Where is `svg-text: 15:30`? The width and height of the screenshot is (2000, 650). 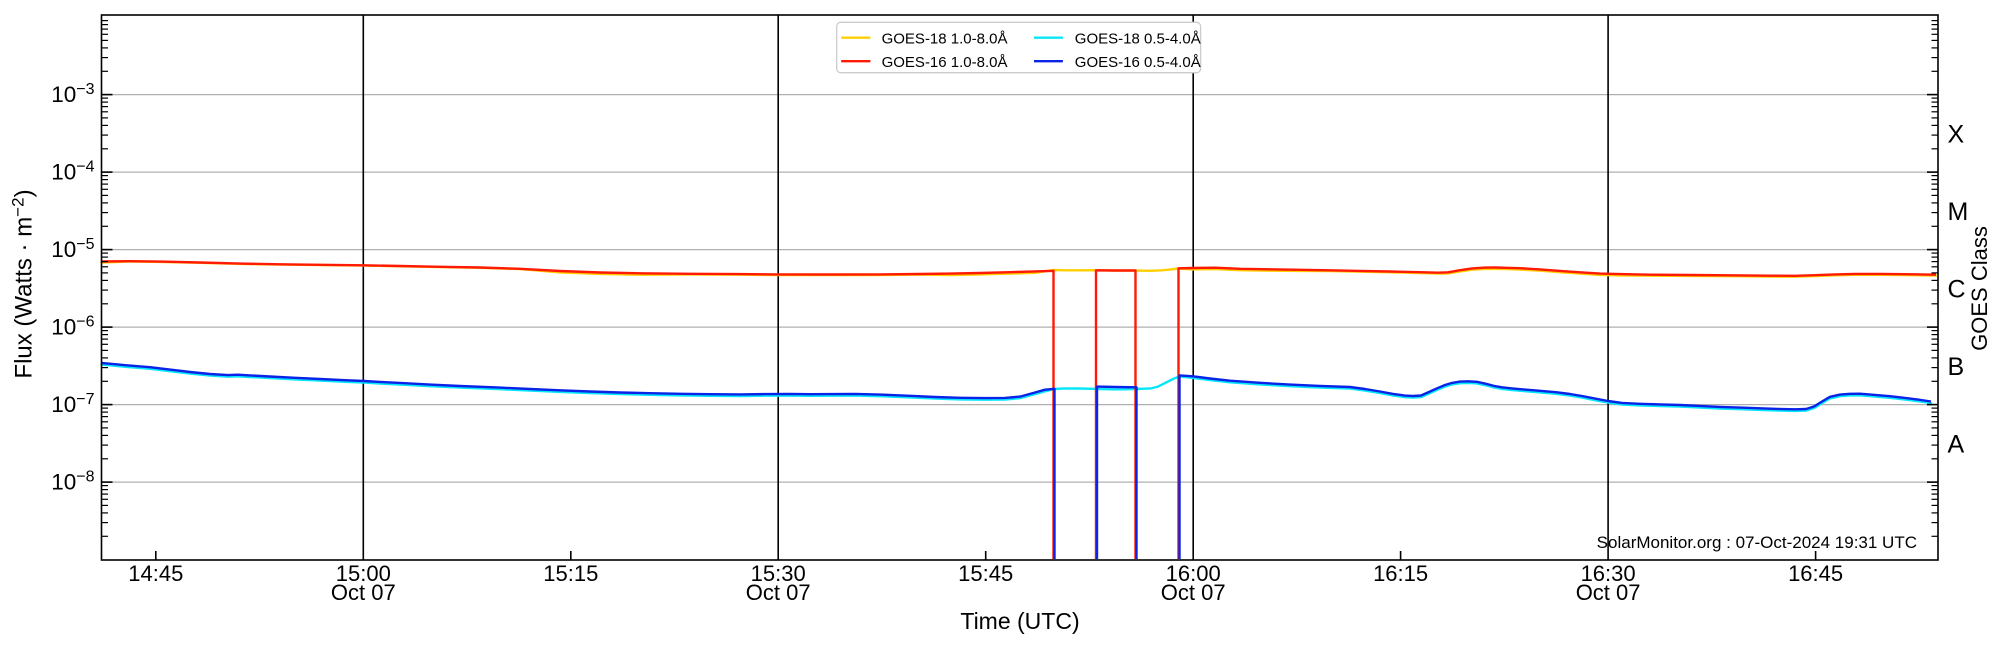 svg-text: 15:30 is located at coordinates (778, 573).